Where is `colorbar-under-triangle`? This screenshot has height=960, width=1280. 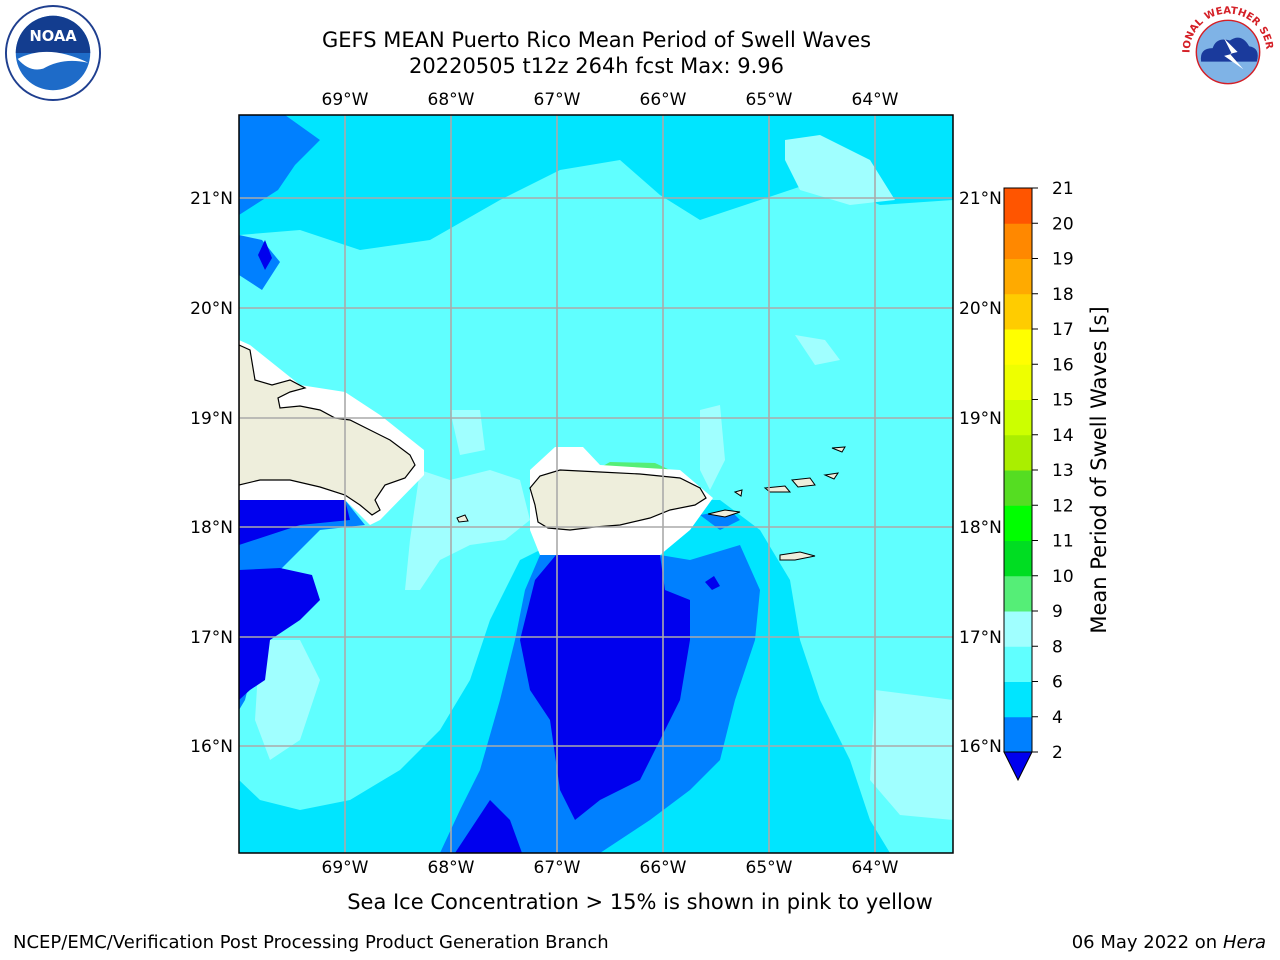 colorbar-under-triangle is located at coordinates (1018, 766).